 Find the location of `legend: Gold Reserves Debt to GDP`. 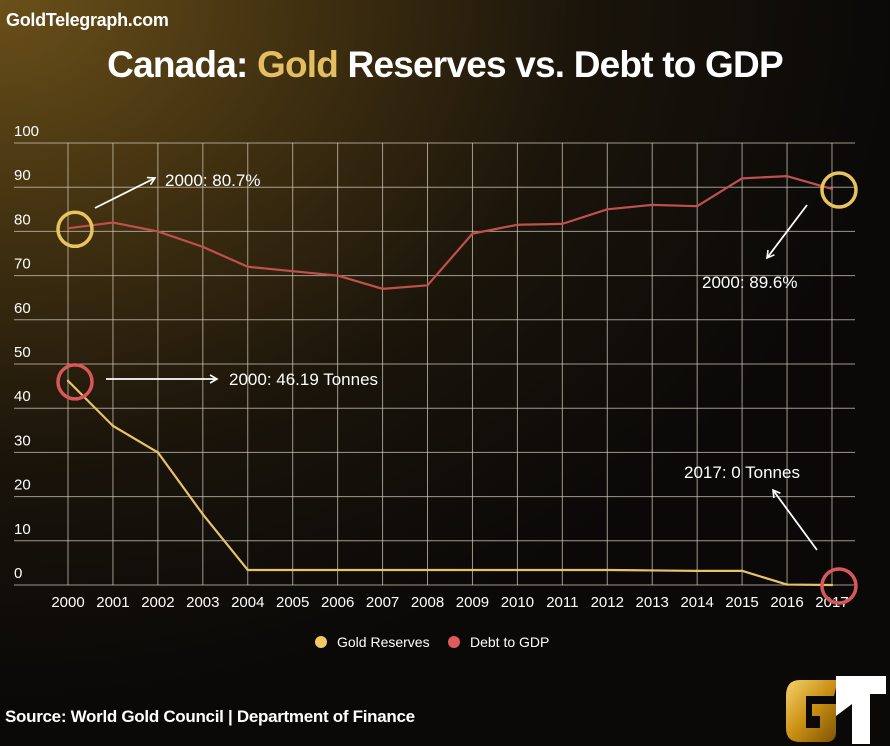

legend: Gold Reserves Debt to GDP is located at coordinates (432, 642).